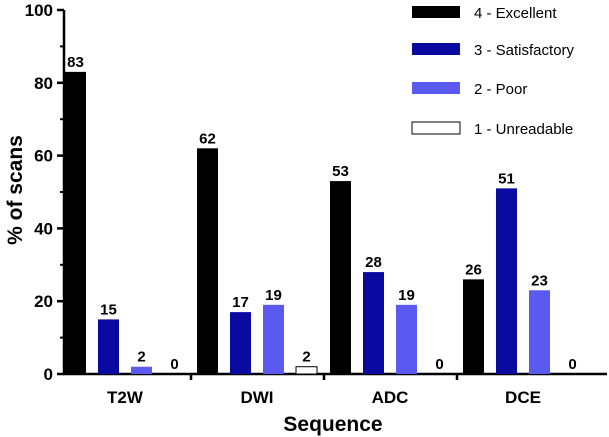 The width and height of the screenshot is (609, 437). Describe the element at coordinates (108, 309) in the screenshot. I see `data-label: 15` at that location.